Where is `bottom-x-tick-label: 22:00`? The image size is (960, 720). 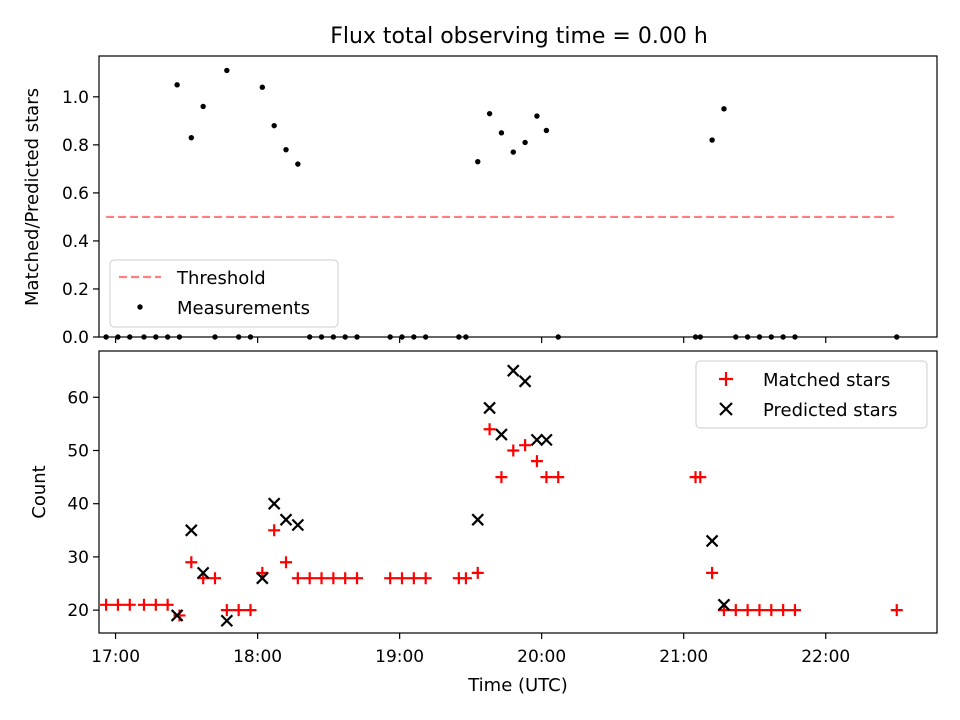
bottom-x-tick-label: 22:00 is located at coordinates (825, 657).